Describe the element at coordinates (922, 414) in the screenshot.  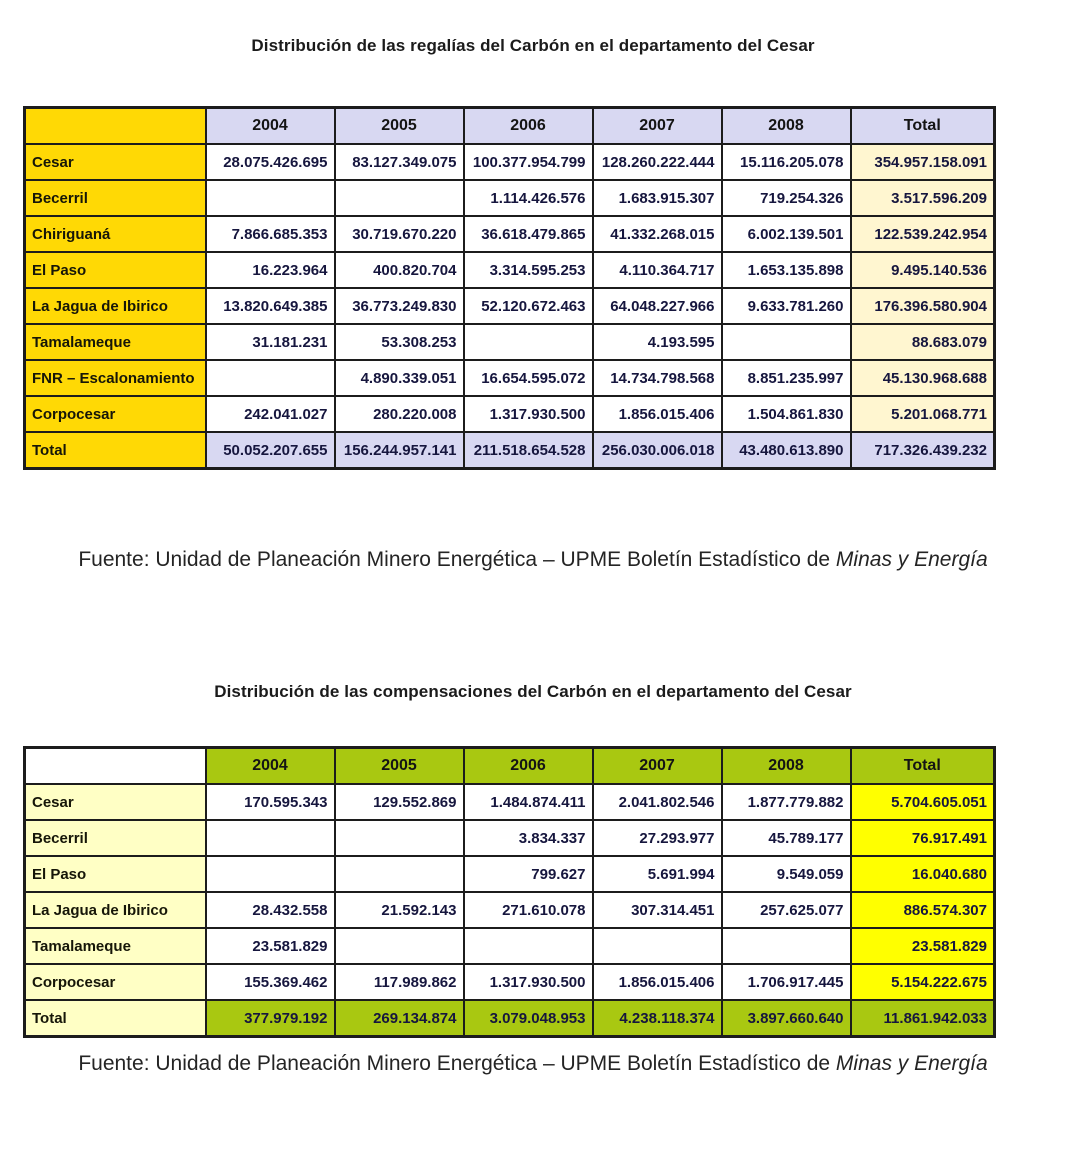
I see `row-total-cell: 5.201.068.771` at that location.